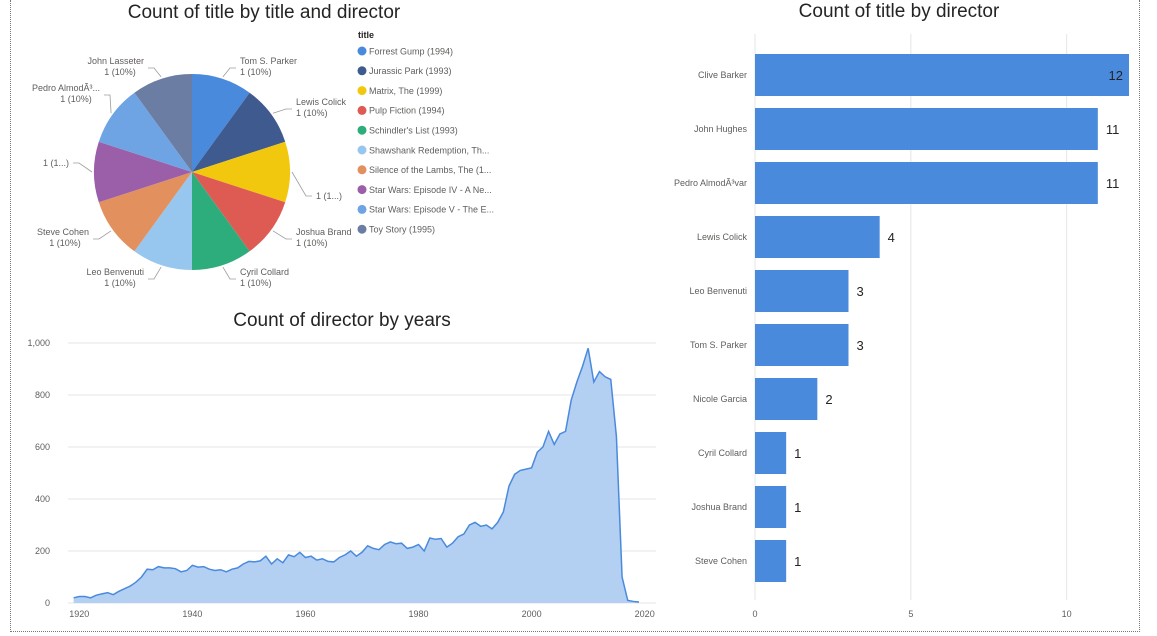 The width and height of the screenshot is (1157, 636). What do you see at coordinates (42, 395) in the screenshot?
I see `area-y-tick-label: 800` at bounding box center [42, 395].